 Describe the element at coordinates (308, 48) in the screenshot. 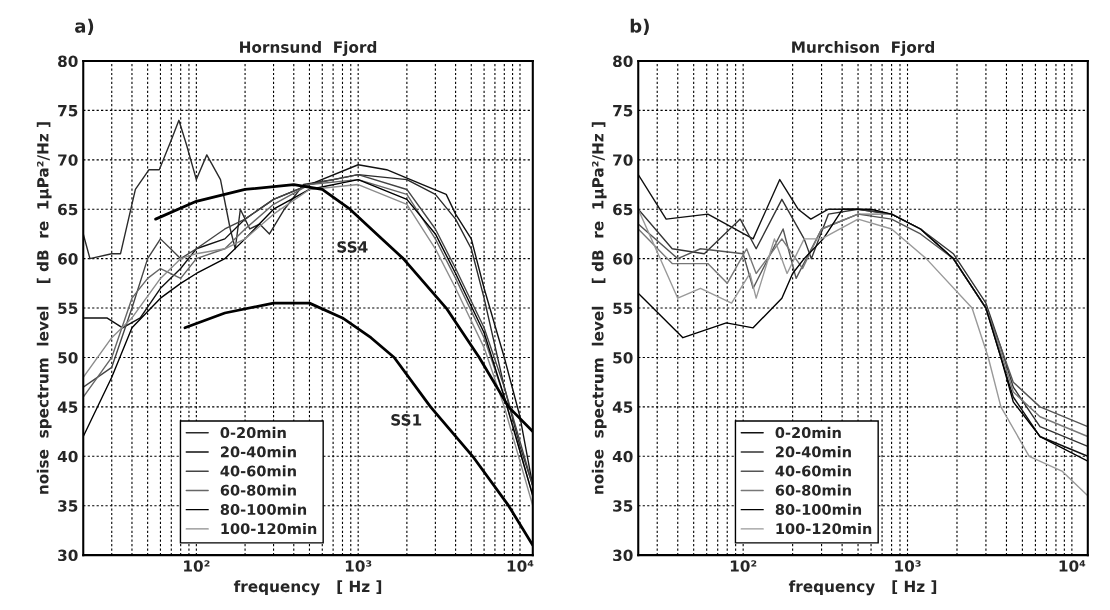

I see `chart-title: Hornsund Fjord` at that location.